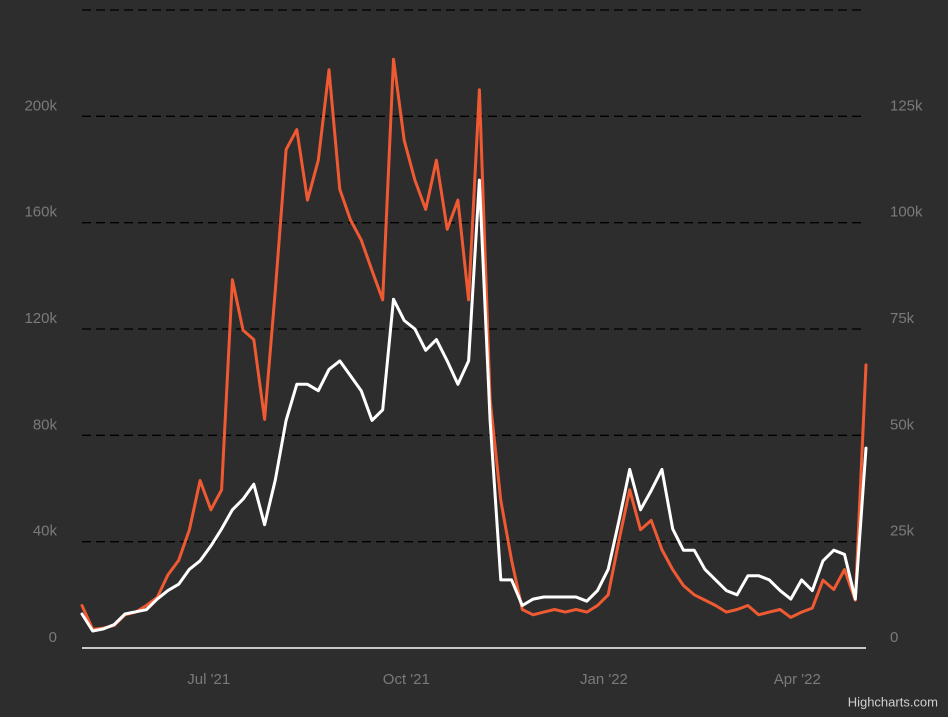 Image resolution: width=948 pixels, height=717 pixels. Describe the element at coordinates (208, 679) in the screenshot. I see `x-tick-label: Jul '21` at that location.